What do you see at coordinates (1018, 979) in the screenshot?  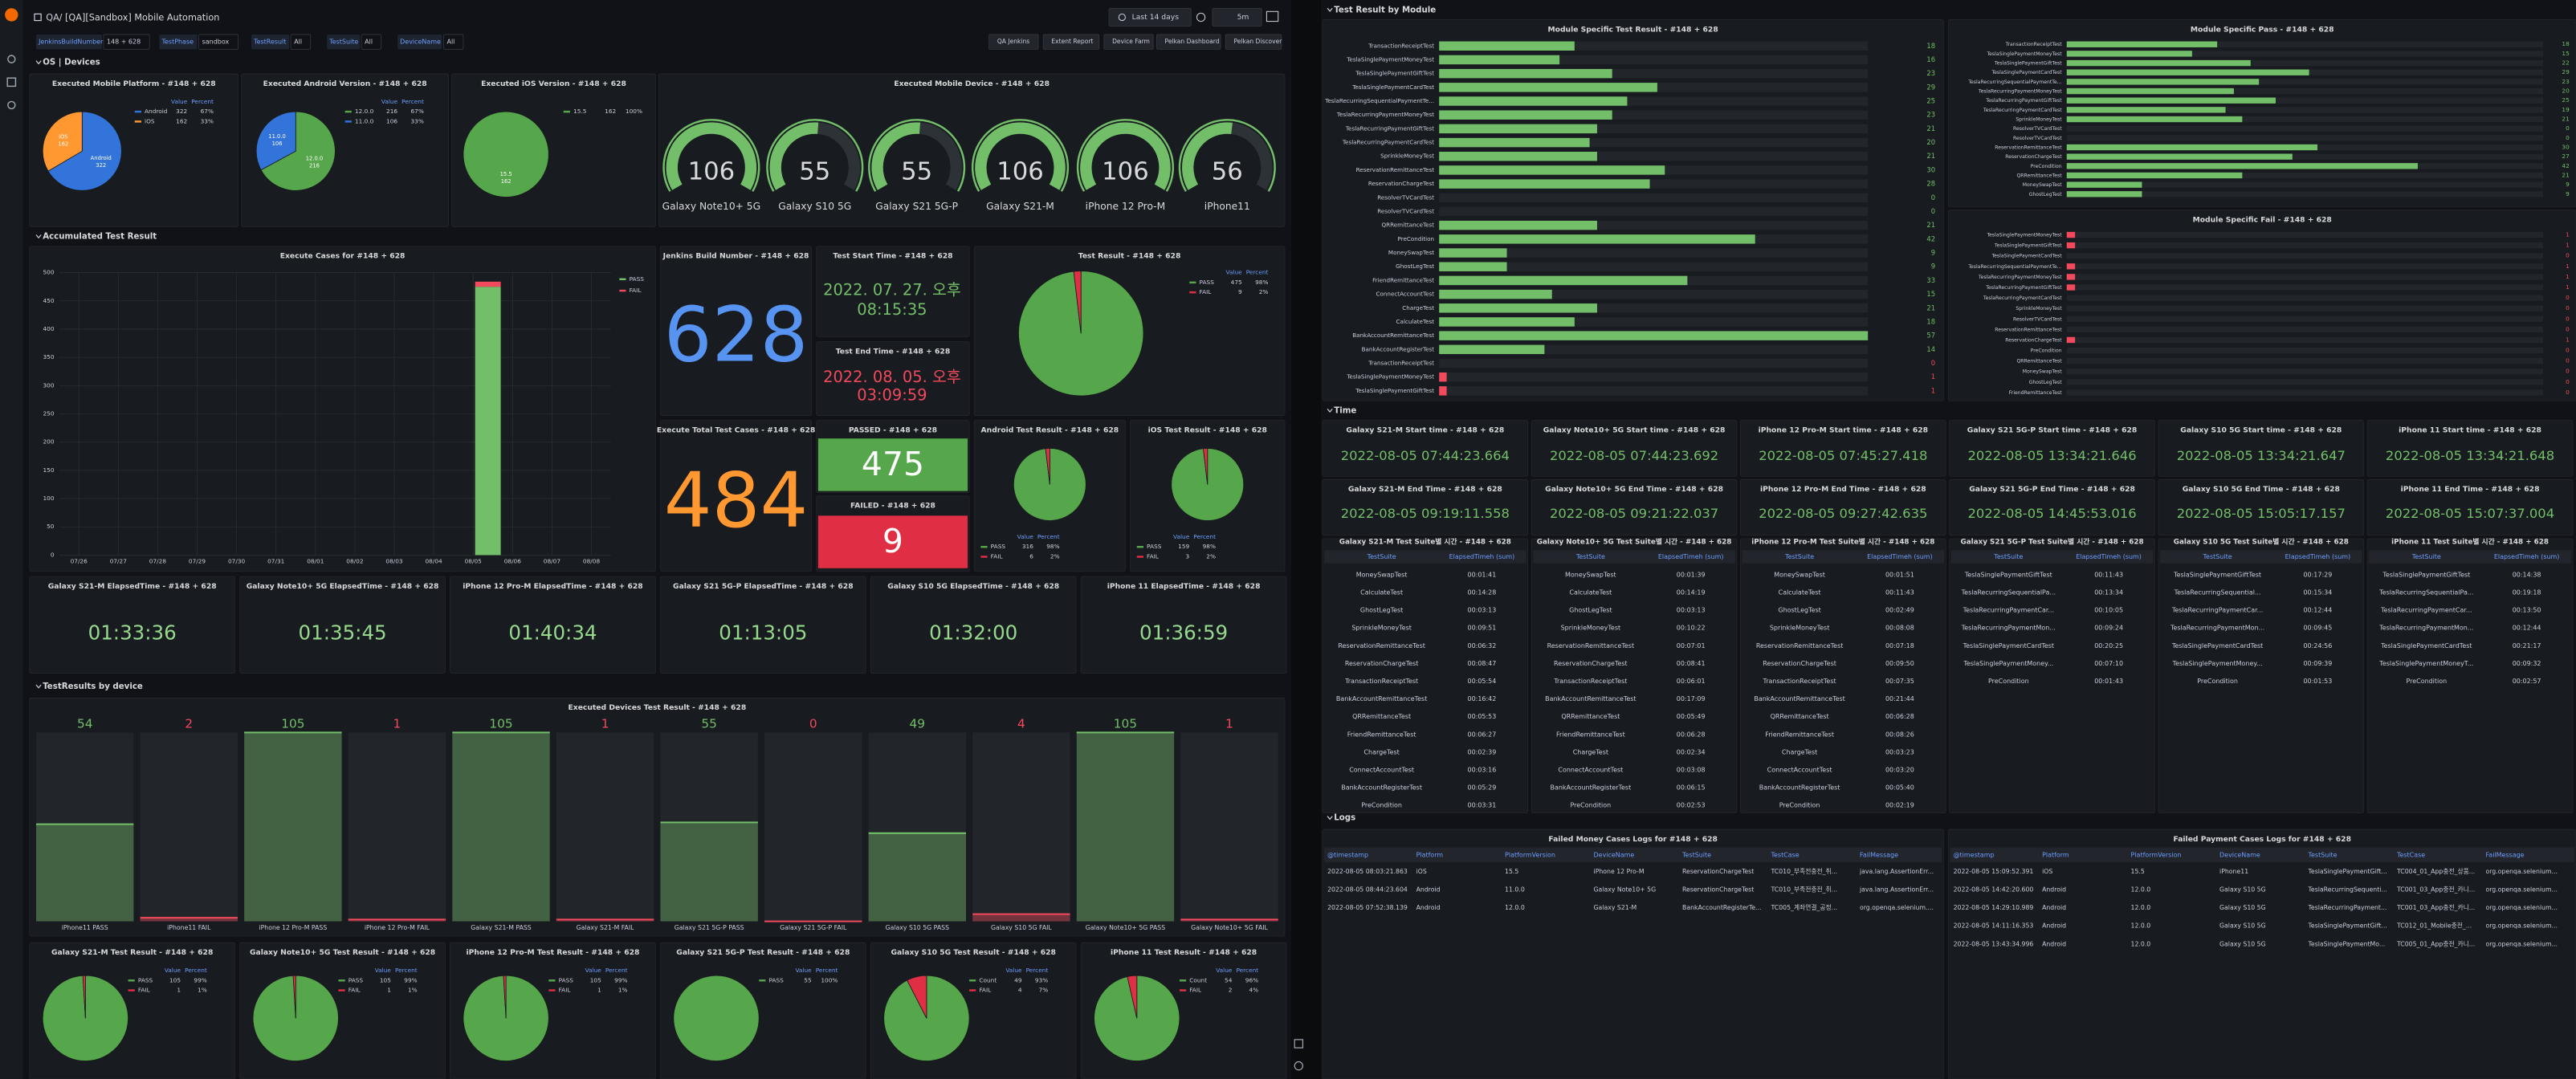 I see `legend-value: 49` at bounding box center [1018, 979].